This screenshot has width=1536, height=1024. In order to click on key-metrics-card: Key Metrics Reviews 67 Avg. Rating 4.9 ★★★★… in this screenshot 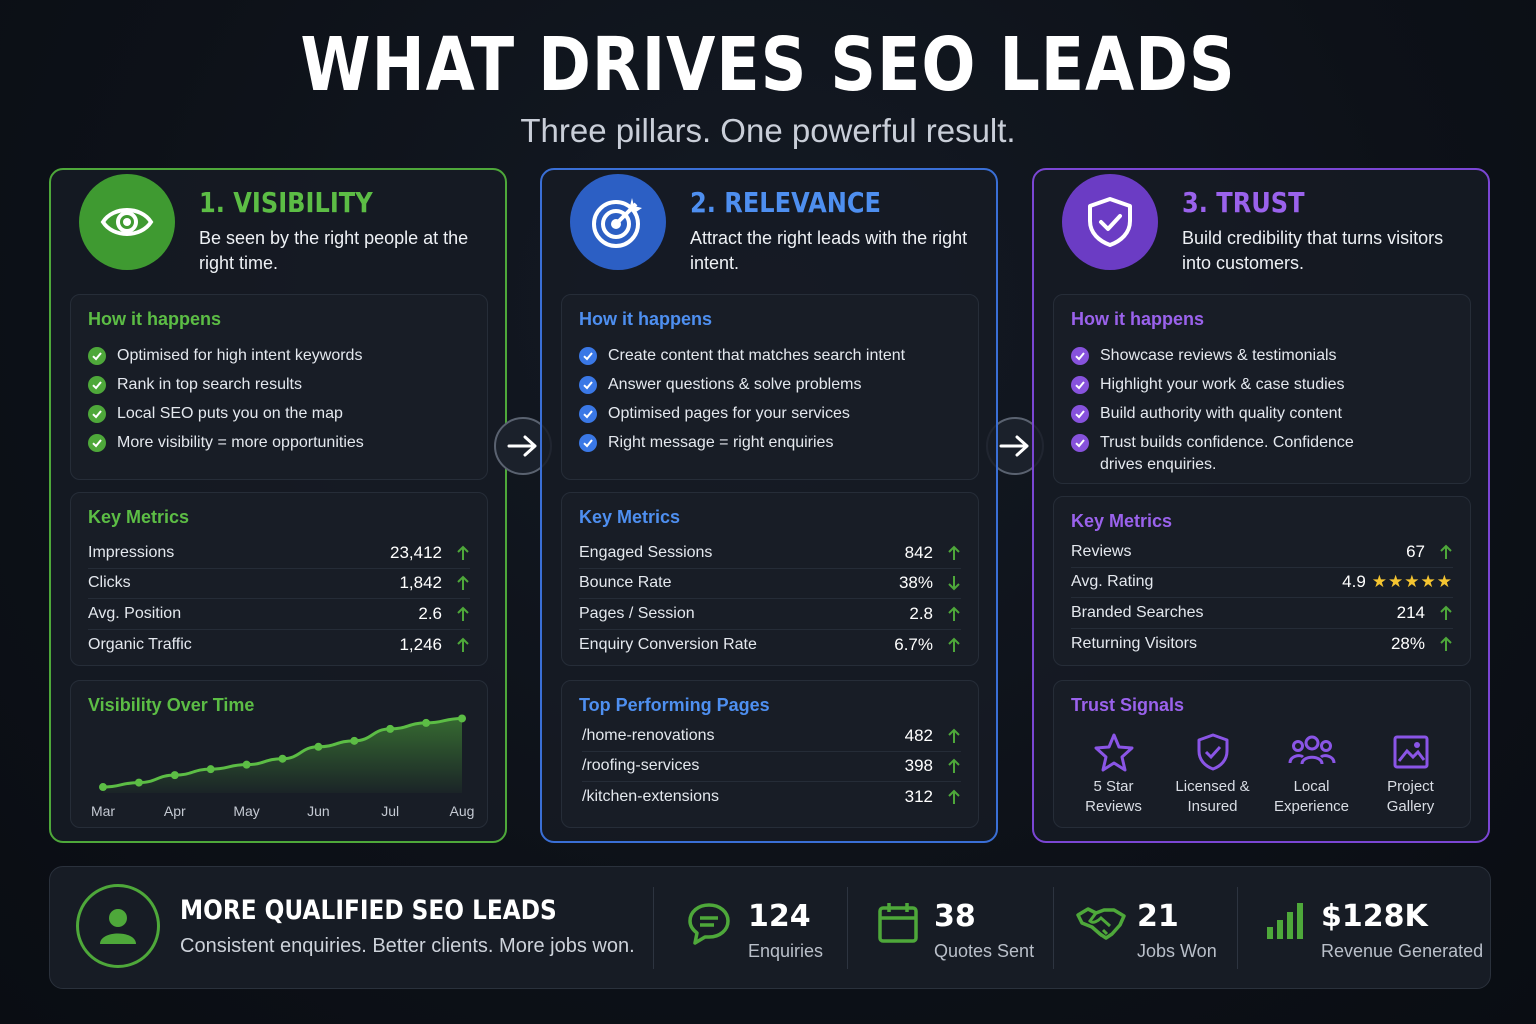, I will do `click(1262, 581)`.